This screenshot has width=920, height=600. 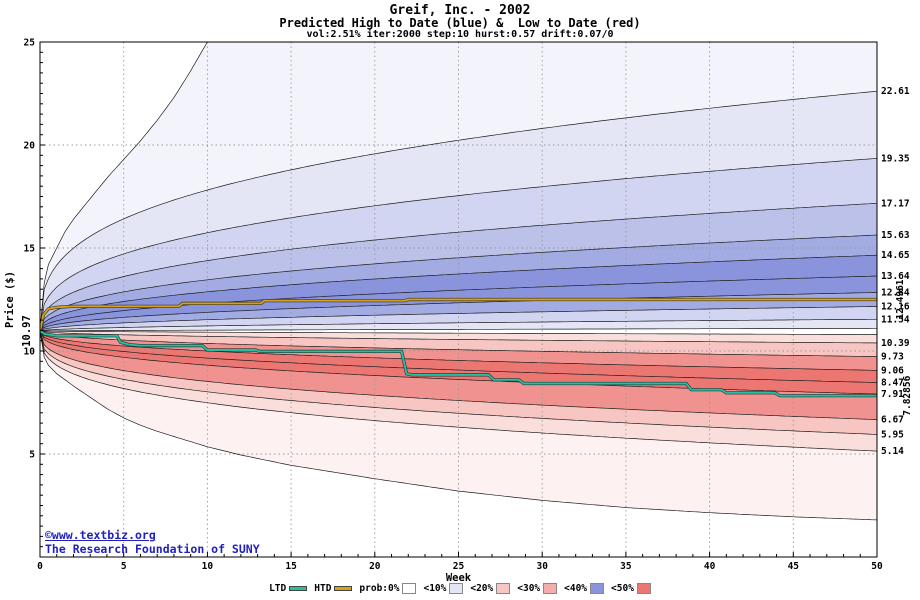 What do you see at coordinates (895, 307) in the screenshot?
I see `band-end-label: 12.16` at bounding box center [895, 307].